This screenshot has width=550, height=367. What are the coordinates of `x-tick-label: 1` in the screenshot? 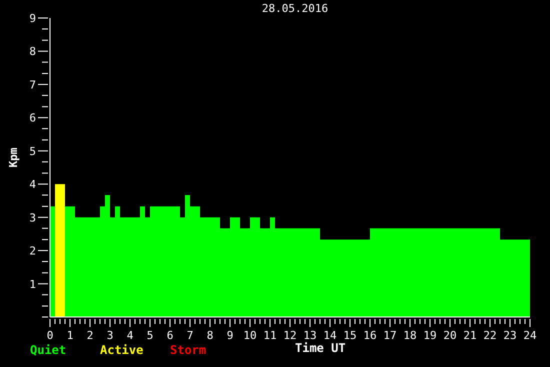 It's located at (70, 335).